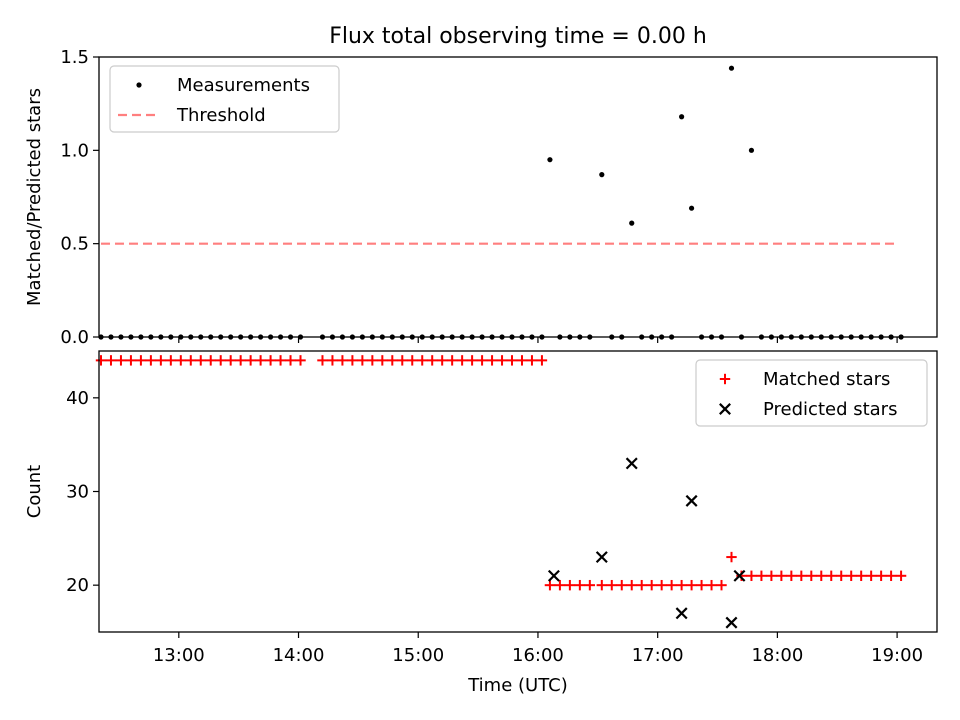 The height and width of the screenshot is (720, 960). I want to click on y-tick-label: 1.5, so click(74, 57).